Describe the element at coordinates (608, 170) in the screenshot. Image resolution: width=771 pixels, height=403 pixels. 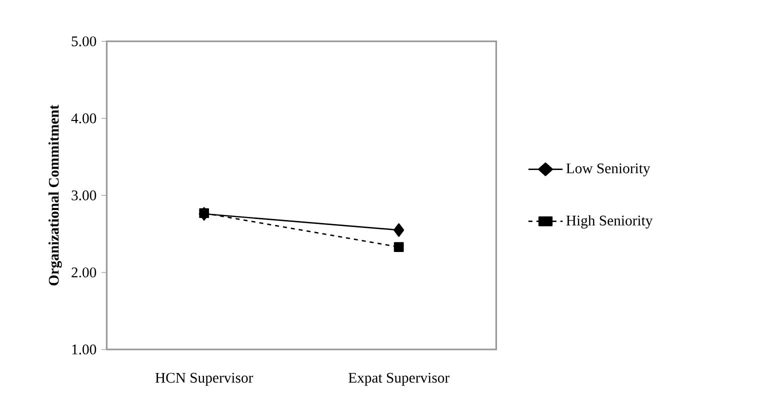
I see `legend-label: Low Seniority` at that location.